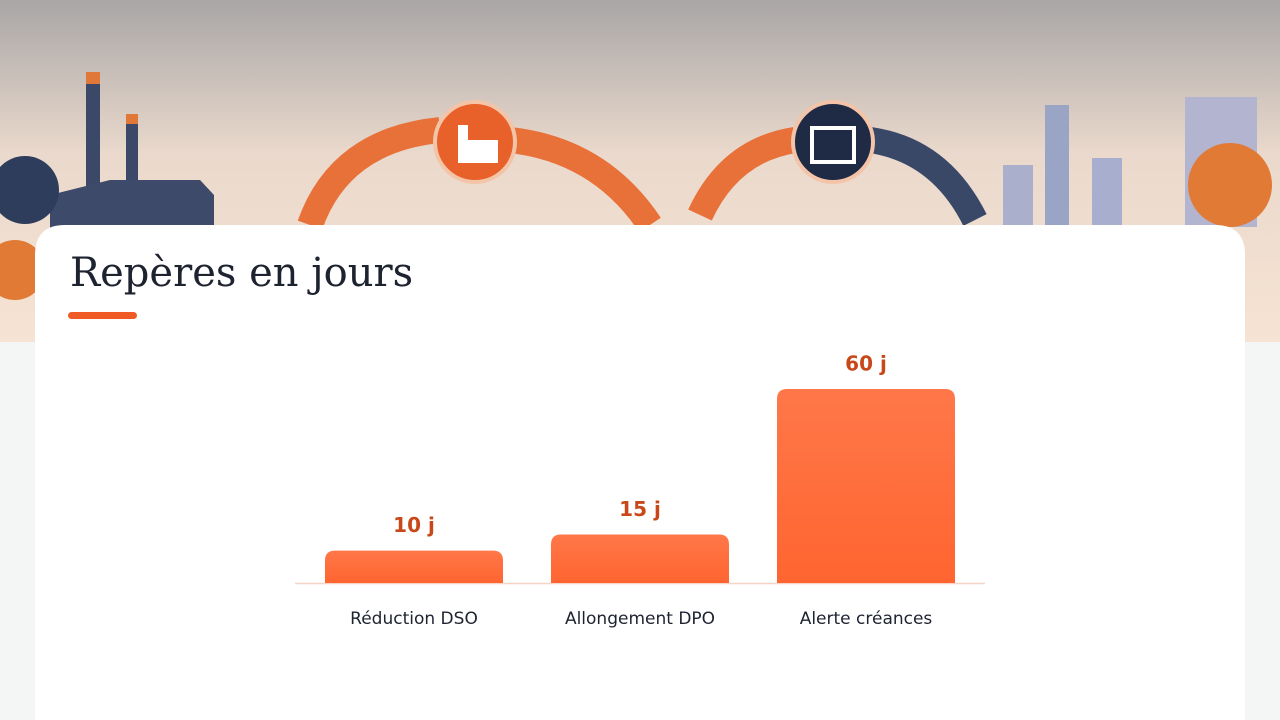 Image resolution: width=1280 pixels, height=720 pixels. I want to click on x-tick-label: Allongement DPO, so click(640, 619).